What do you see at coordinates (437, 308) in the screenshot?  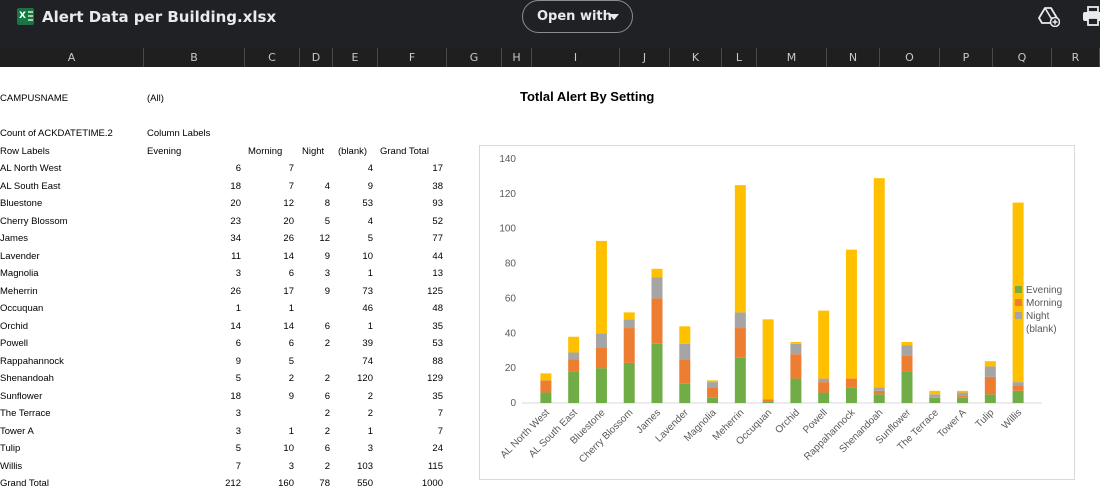 I see `value-cell: 48` at bounding box center [437, 308].